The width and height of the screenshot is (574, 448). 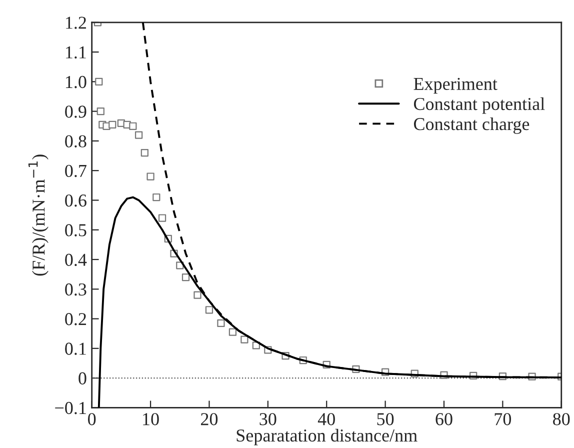 I want to click on y-tick-label: 1.1, so click(x=76, y=52).